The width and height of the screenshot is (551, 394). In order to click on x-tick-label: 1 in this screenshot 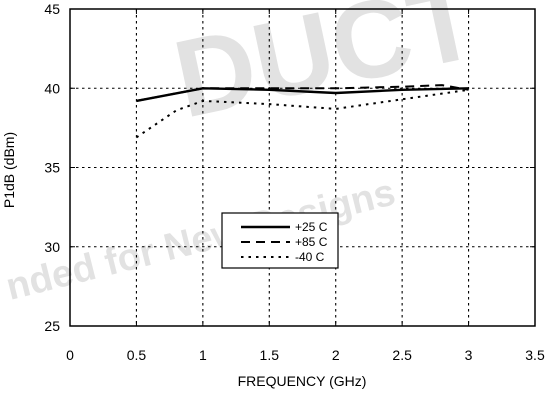, I will do `click(203, 355)`.